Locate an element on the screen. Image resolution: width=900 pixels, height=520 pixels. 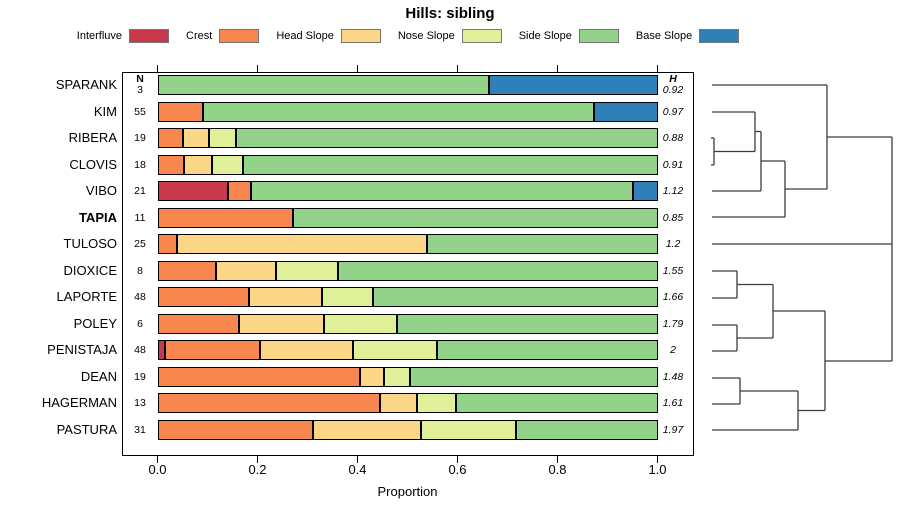
legend-item: Base Slope is located at coordinates (687, 36).